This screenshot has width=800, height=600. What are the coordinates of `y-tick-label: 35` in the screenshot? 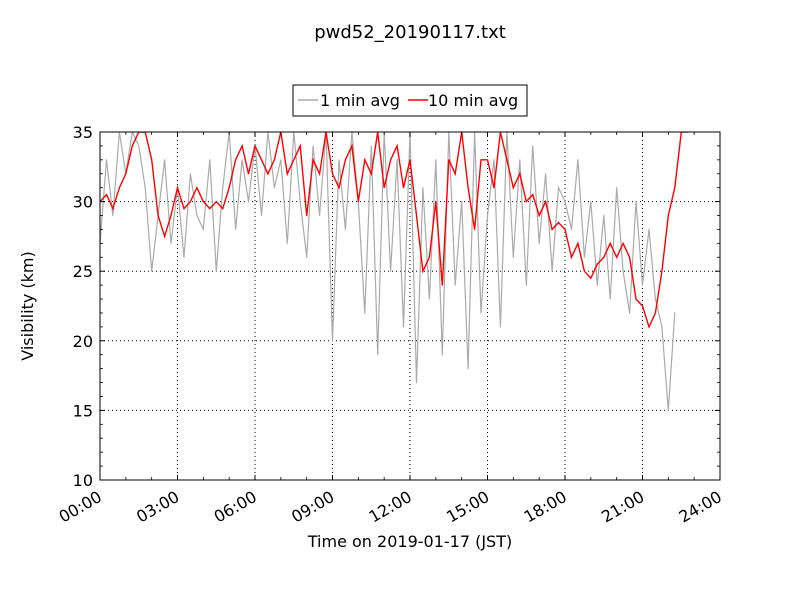 It's located at (83, 132).